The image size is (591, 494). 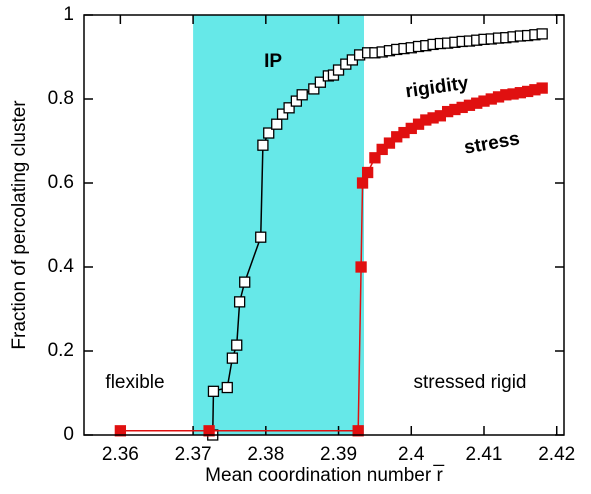 What do you see at coordinates (325, 475) in the screenshot?
I see `x-axis-label: Mean coordination number r̅` at bounding box center [325, 475].